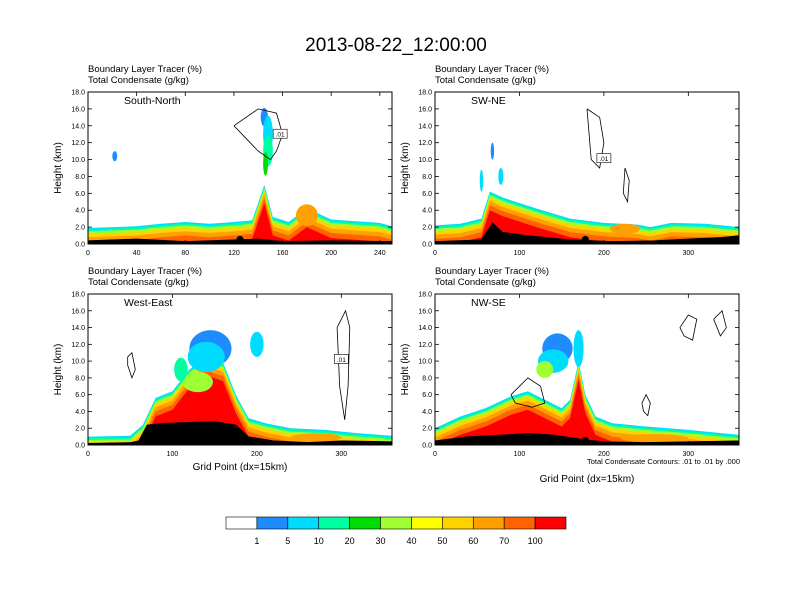 The image size is (792, 612). Describe the element at coordinates (255, 176) in the screenshot. I see `plot-area: .01 .01` at that location.